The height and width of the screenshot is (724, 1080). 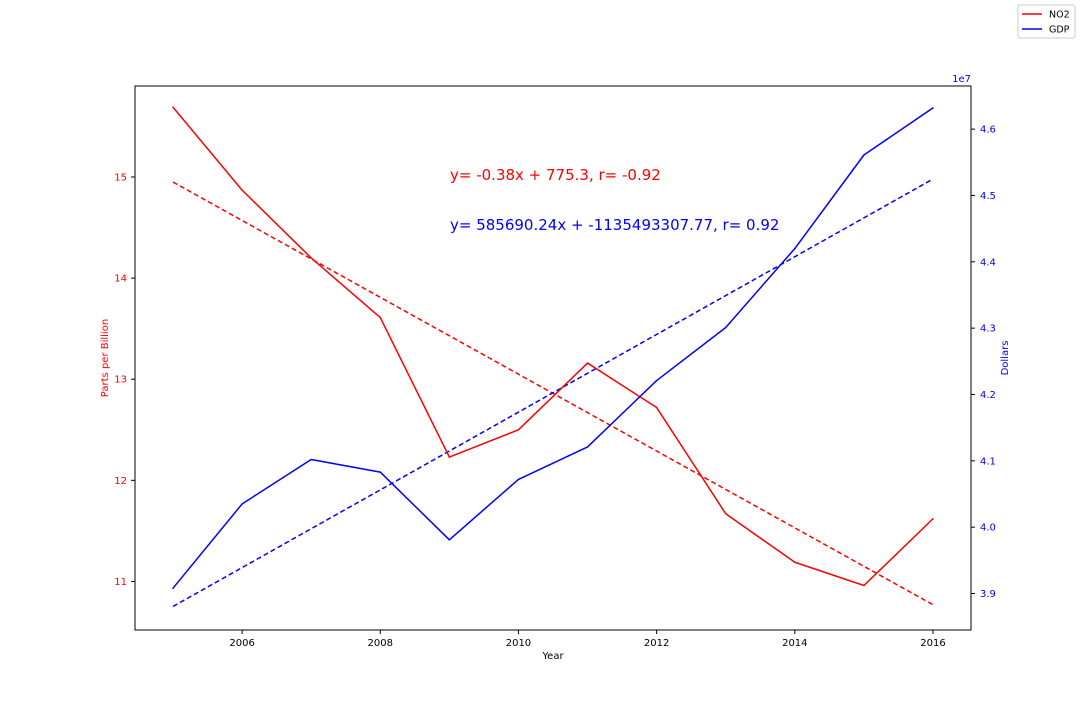 I want to click on legend-label-gdp: GDP, so click(x=1059, y=30).